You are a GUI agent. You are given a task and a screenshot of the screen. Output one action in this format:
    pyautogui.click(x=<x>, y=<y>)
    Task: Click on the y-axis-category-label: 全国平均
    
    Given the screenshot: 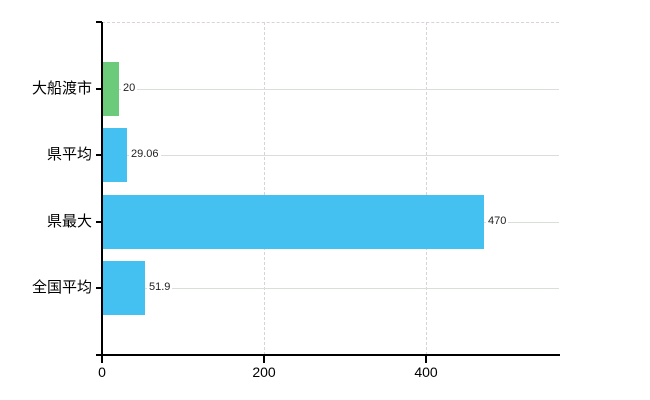 What is the action you would take?
    pyautogui.click(x=61, y=287)
    